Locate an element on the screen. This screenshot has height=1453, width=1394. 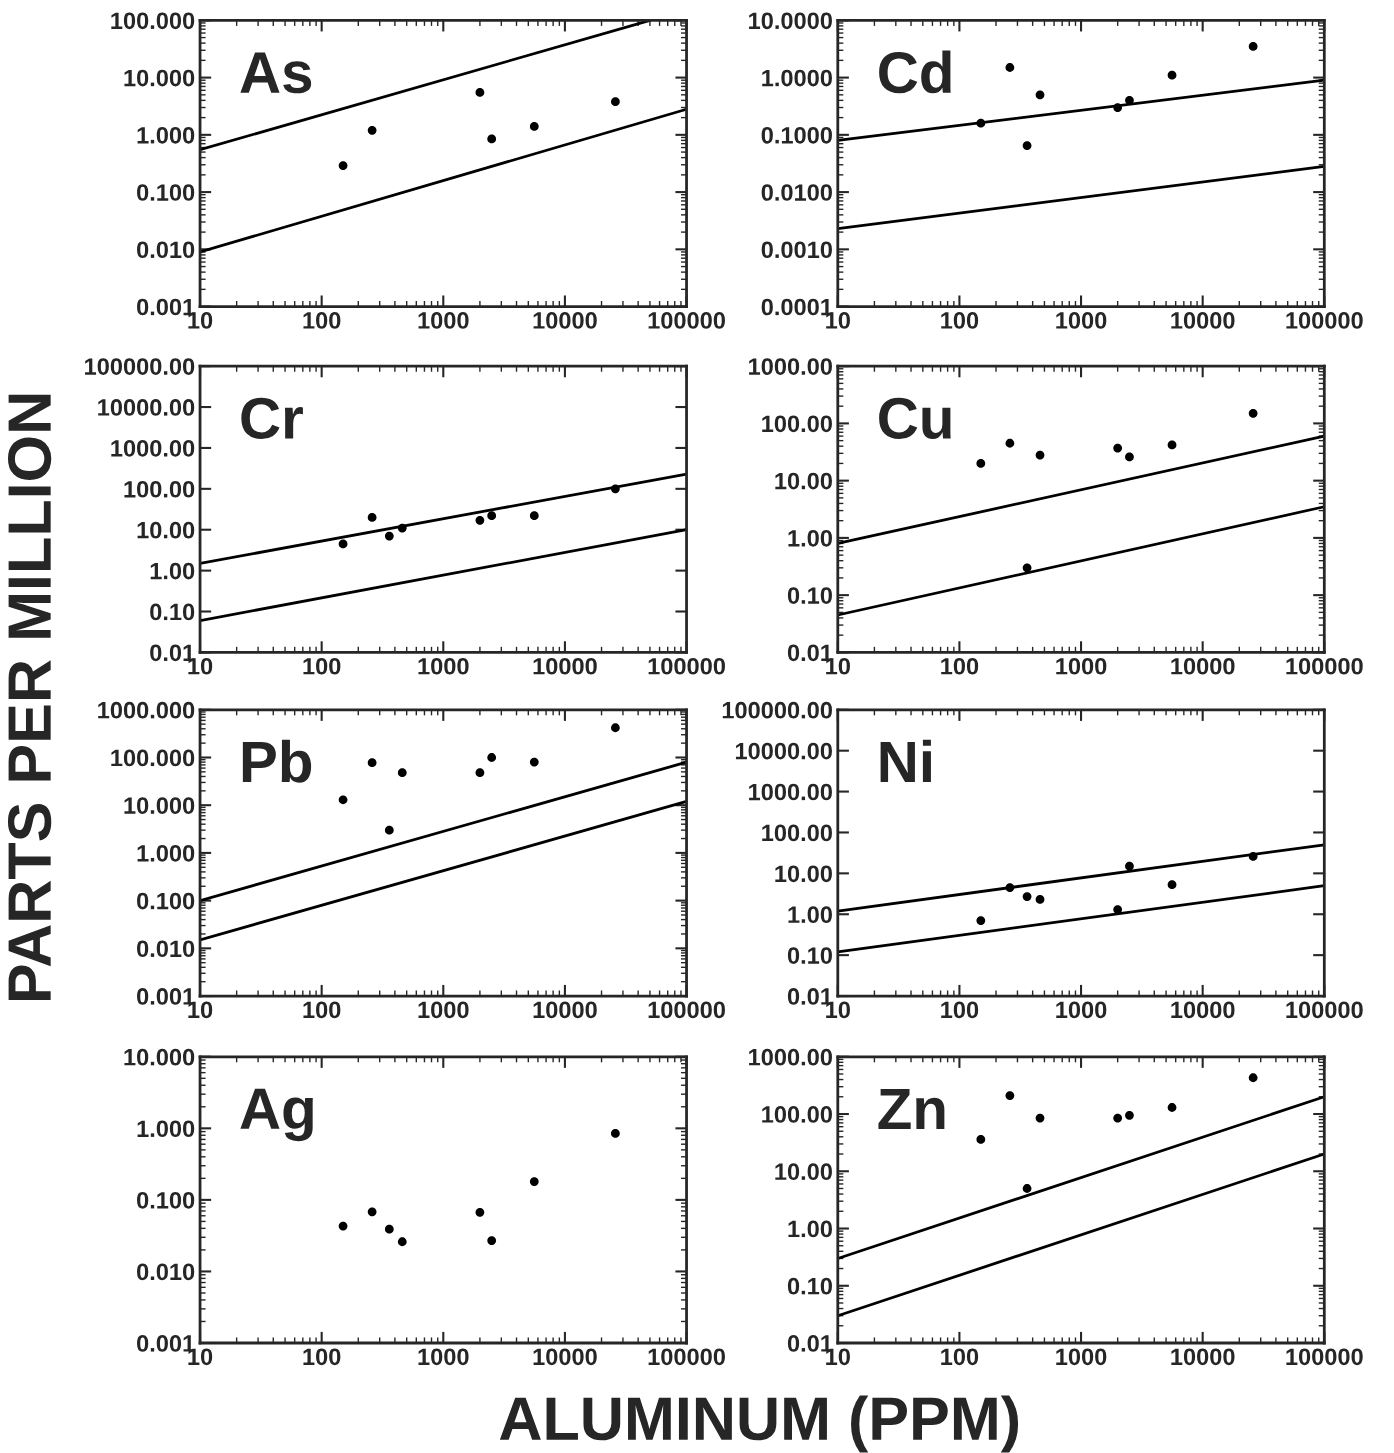
annotation: Ag is located at coordinates (276, 1115).